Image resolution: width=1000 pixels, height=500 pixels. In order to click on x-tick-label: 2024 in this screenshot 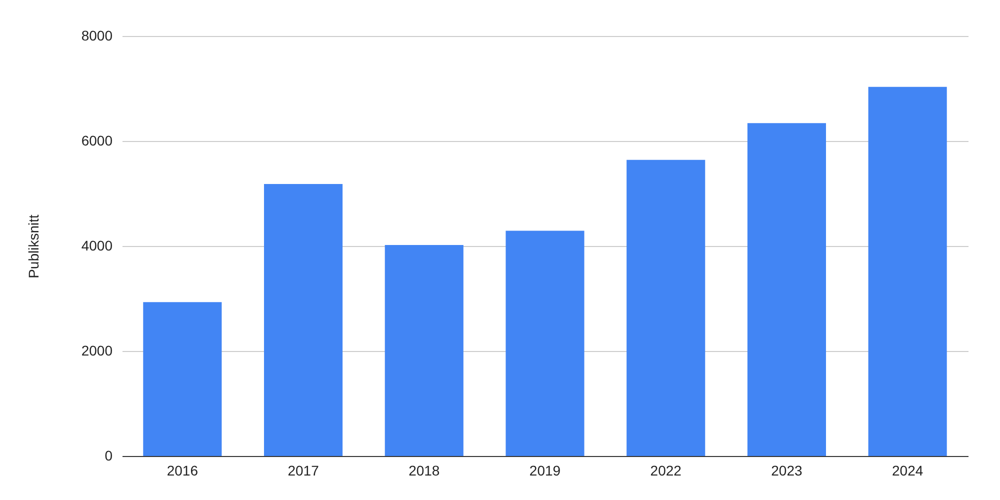, I will do `click(908, 470)`.